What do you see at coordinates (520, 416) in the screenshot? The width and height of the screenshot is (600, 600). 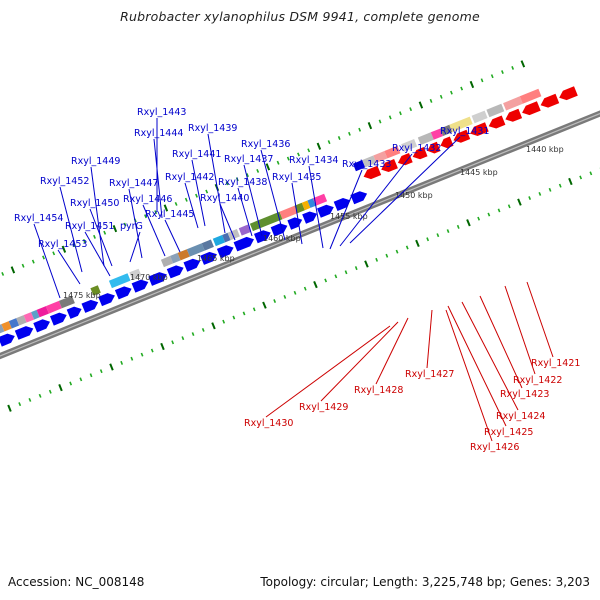 I see `reverse-gene-label: Rxyl_1424` at bounding box center [520, 416].